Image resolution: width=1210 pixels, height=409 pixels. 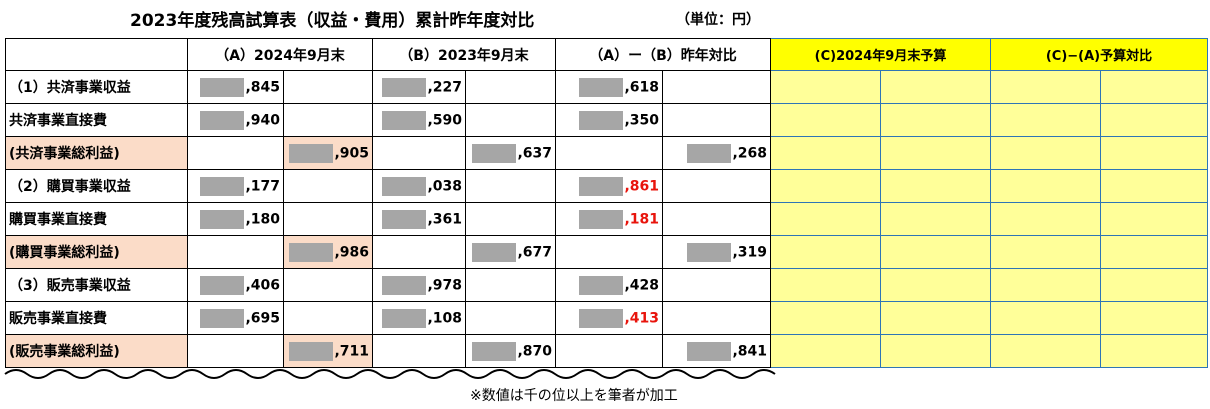 I want to click on value-cell: ,350, so click(x=609, y=120).